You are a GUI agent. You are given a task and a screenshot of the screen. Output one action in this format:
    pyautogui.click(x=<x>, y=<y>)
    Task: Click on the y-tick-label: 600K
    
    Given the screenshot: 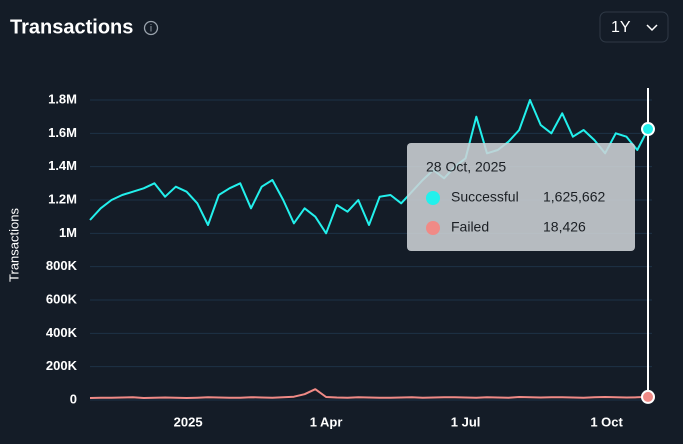 What is the action you would take?
    pyautogui.click(x=62, y=298)
    